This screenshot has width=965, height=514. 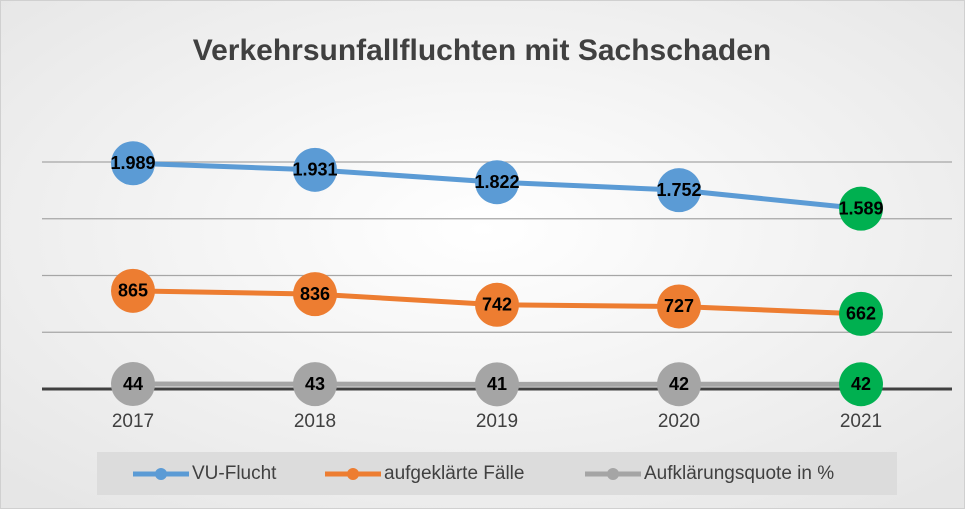 I want to click on data-label: 662, so click(x=861, y=314).